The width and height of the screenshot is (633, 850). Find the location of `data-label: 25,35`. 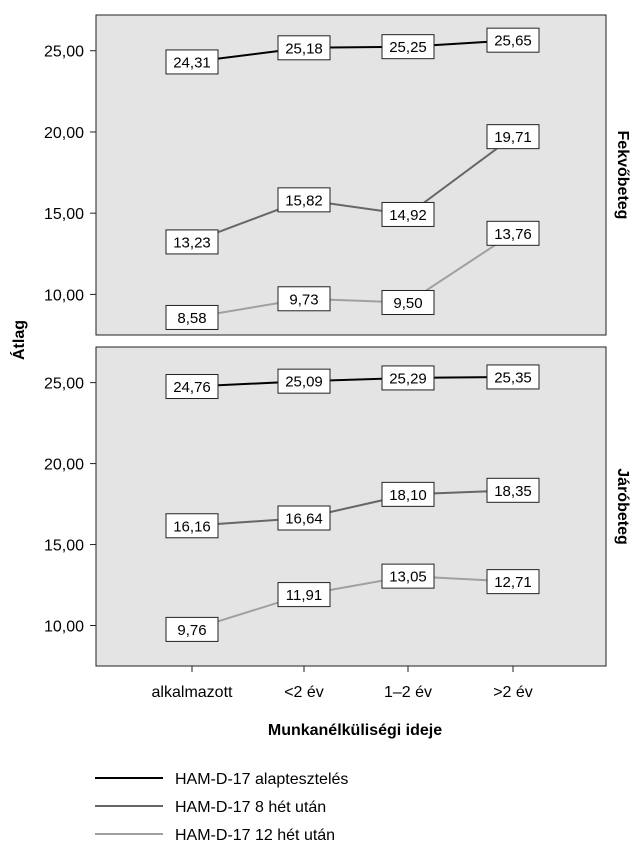

data-label: 25,35 is located at coordinates (513, 377).